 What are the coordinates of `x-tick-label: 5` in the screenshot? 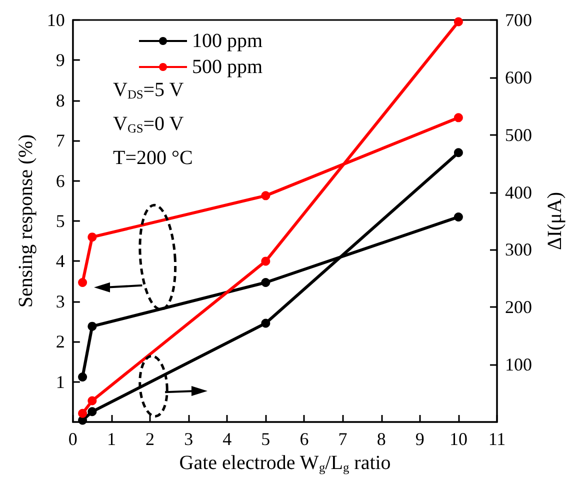 It's located at (265, 439).